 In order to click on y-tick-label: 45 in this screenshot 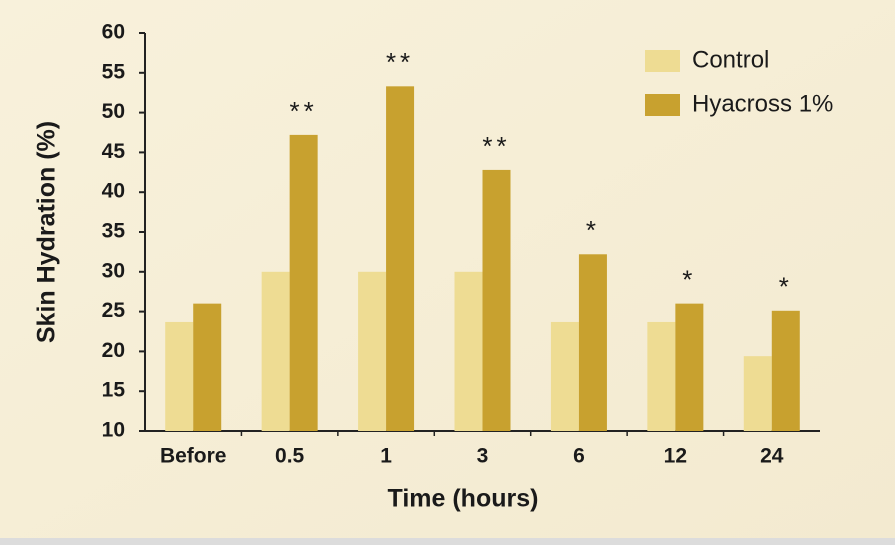, I will do `click(114, 151)`.